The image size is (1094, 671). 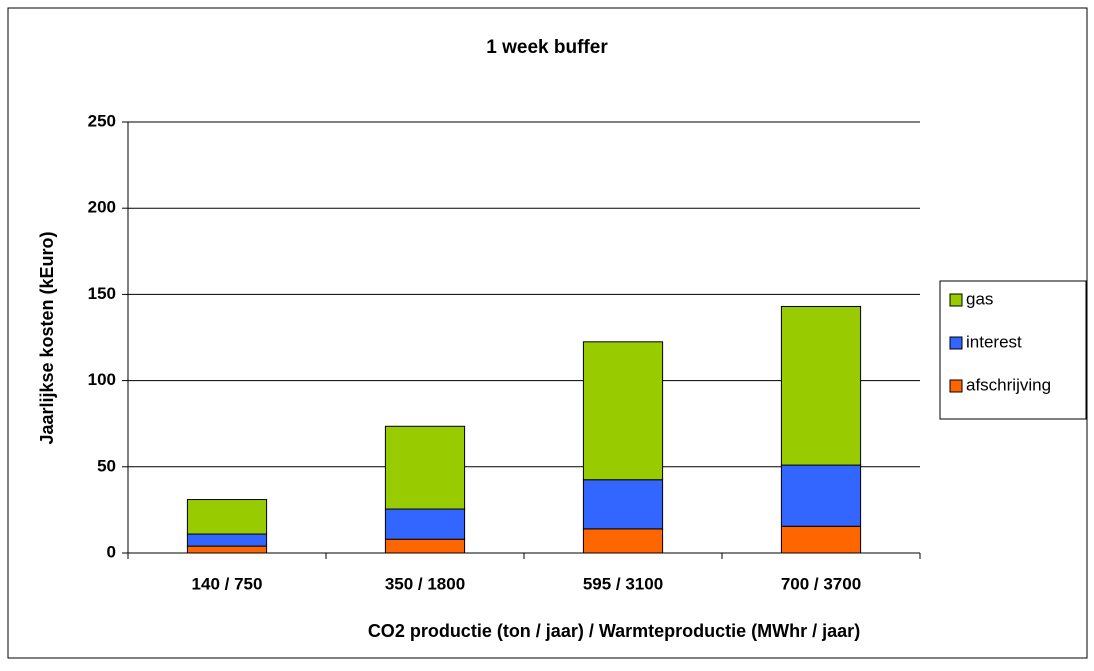 What do you see at coordinates (102, 379) in the screenshot?
I see `y-tick-label: 100` at bounding box center [102, 379].